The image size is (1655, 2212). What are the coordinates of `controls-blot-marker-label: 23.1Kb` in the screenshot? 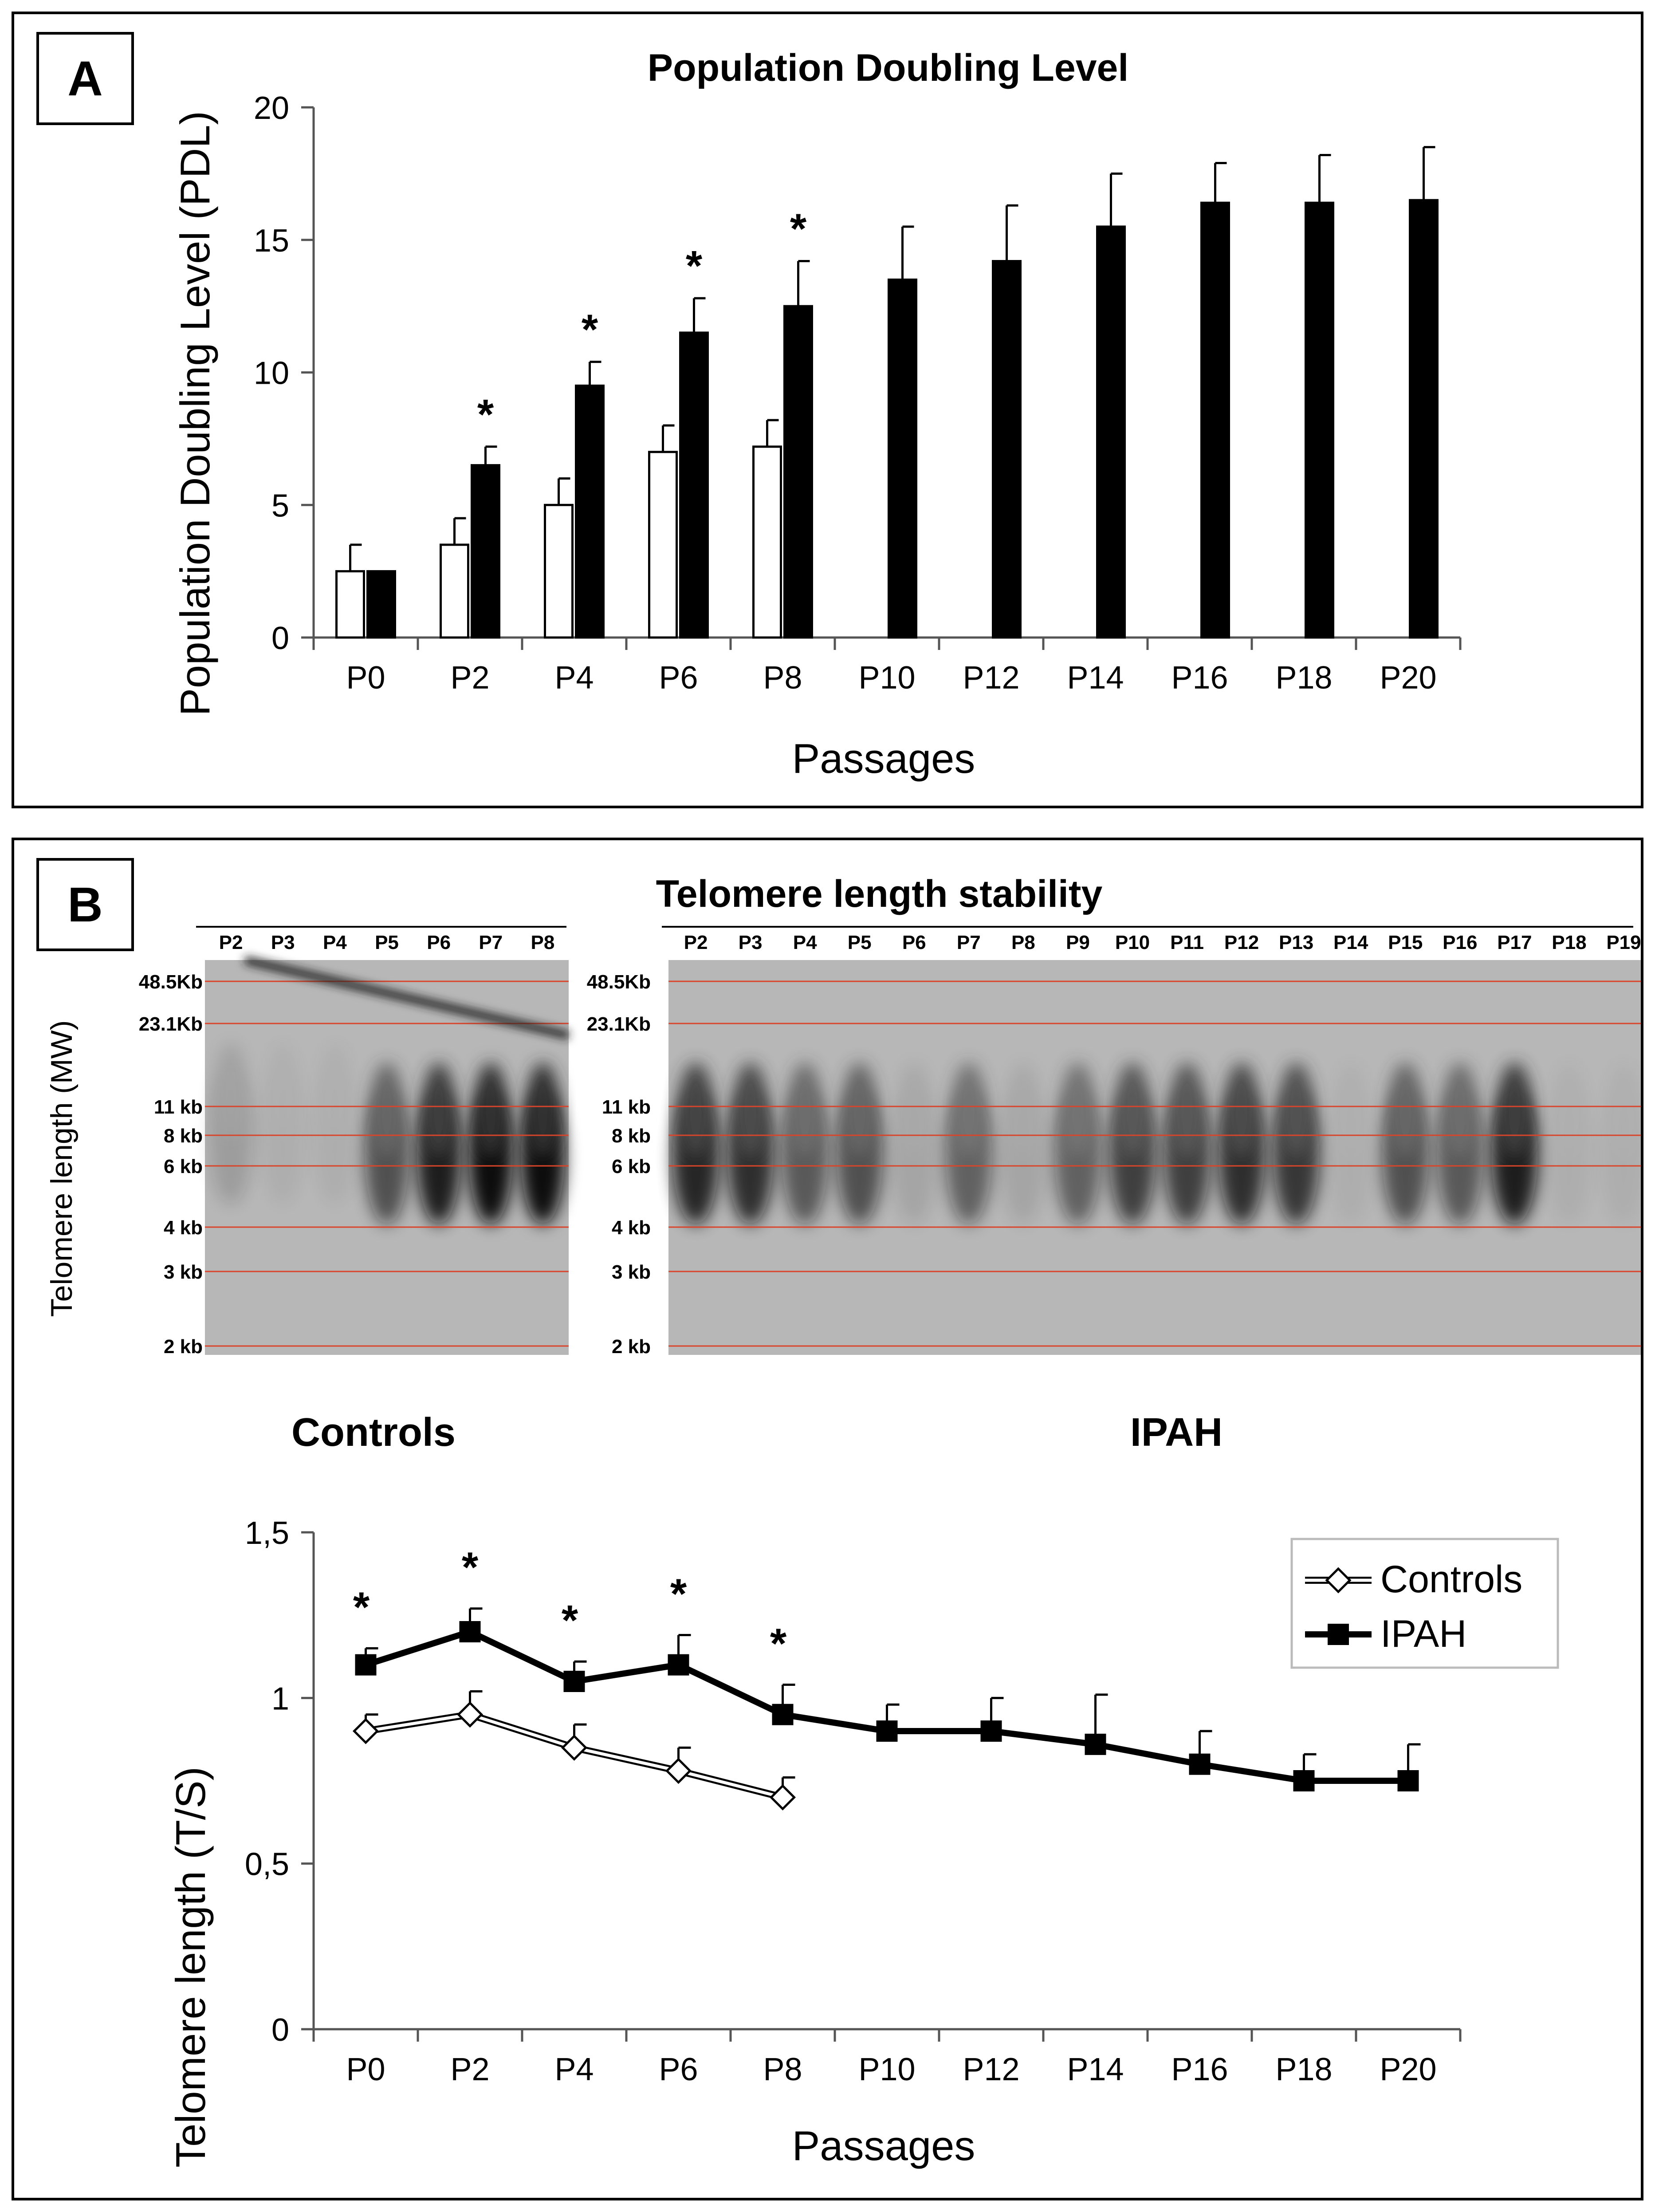 It's located at (171, 1024).